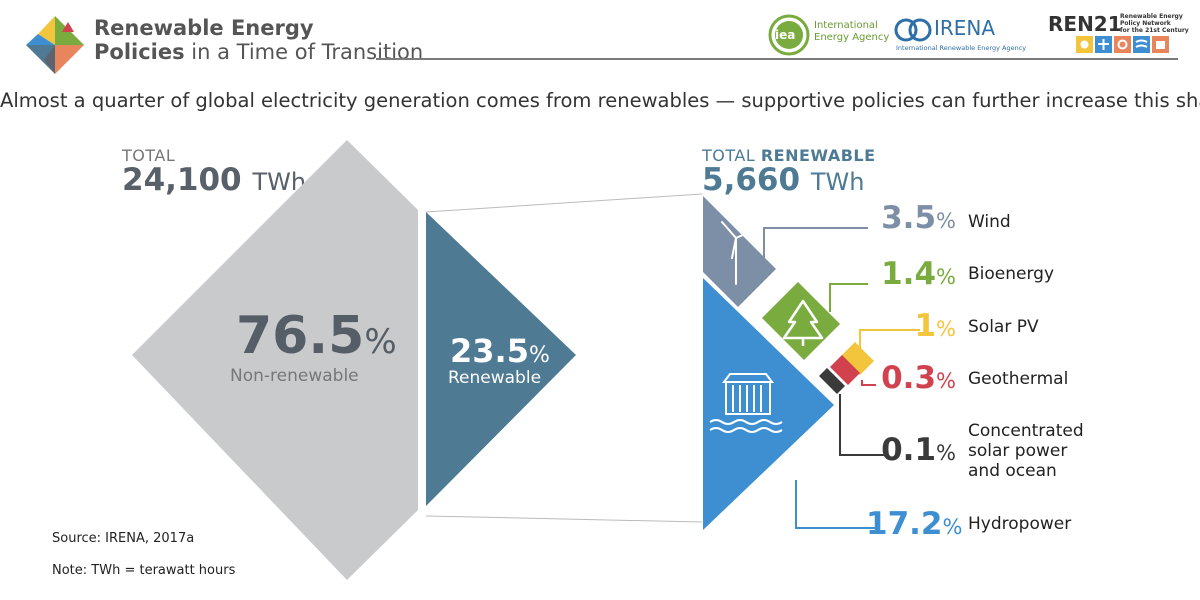 The height and width of the screenshot is (600, 1200). What do you see at coordinates (1020, 524) in the screenshot?
I see `hydropower-label: Hydropower` at bounding box center [1020, 524].